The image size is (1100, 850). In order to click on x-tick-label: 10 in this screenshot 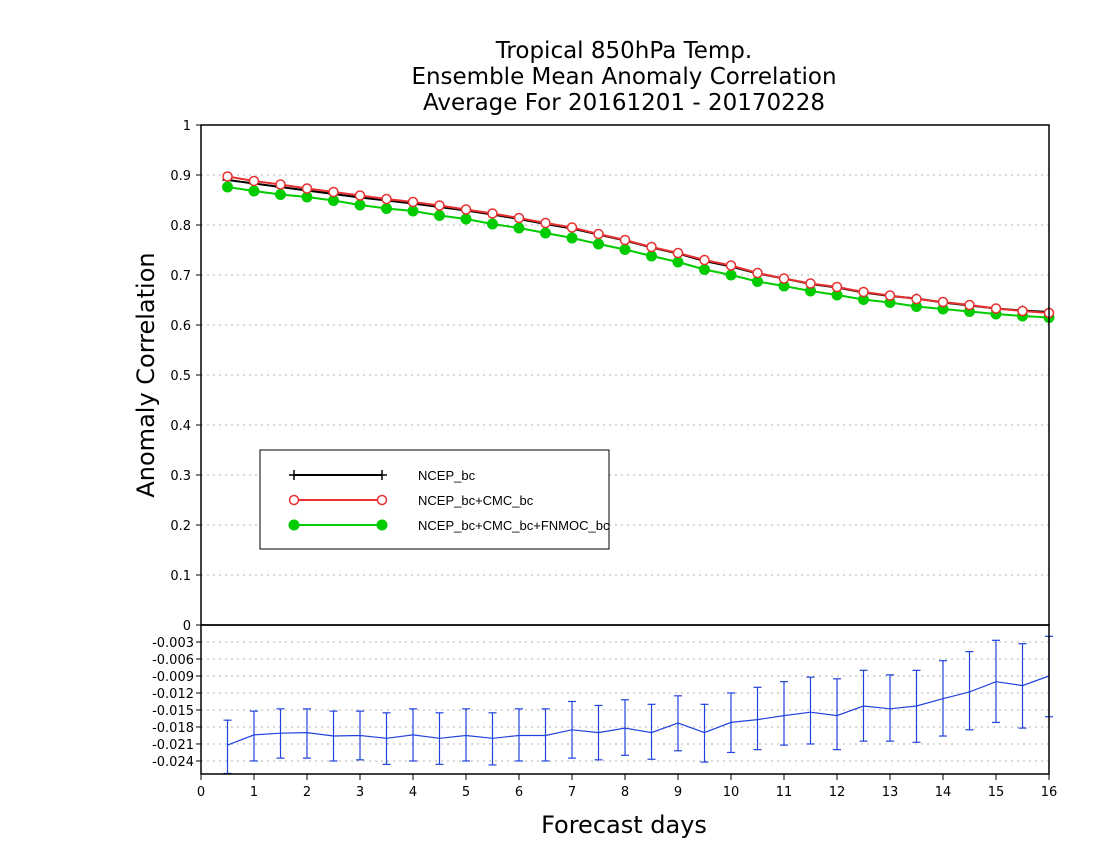, I will do `click(731, 792)`.